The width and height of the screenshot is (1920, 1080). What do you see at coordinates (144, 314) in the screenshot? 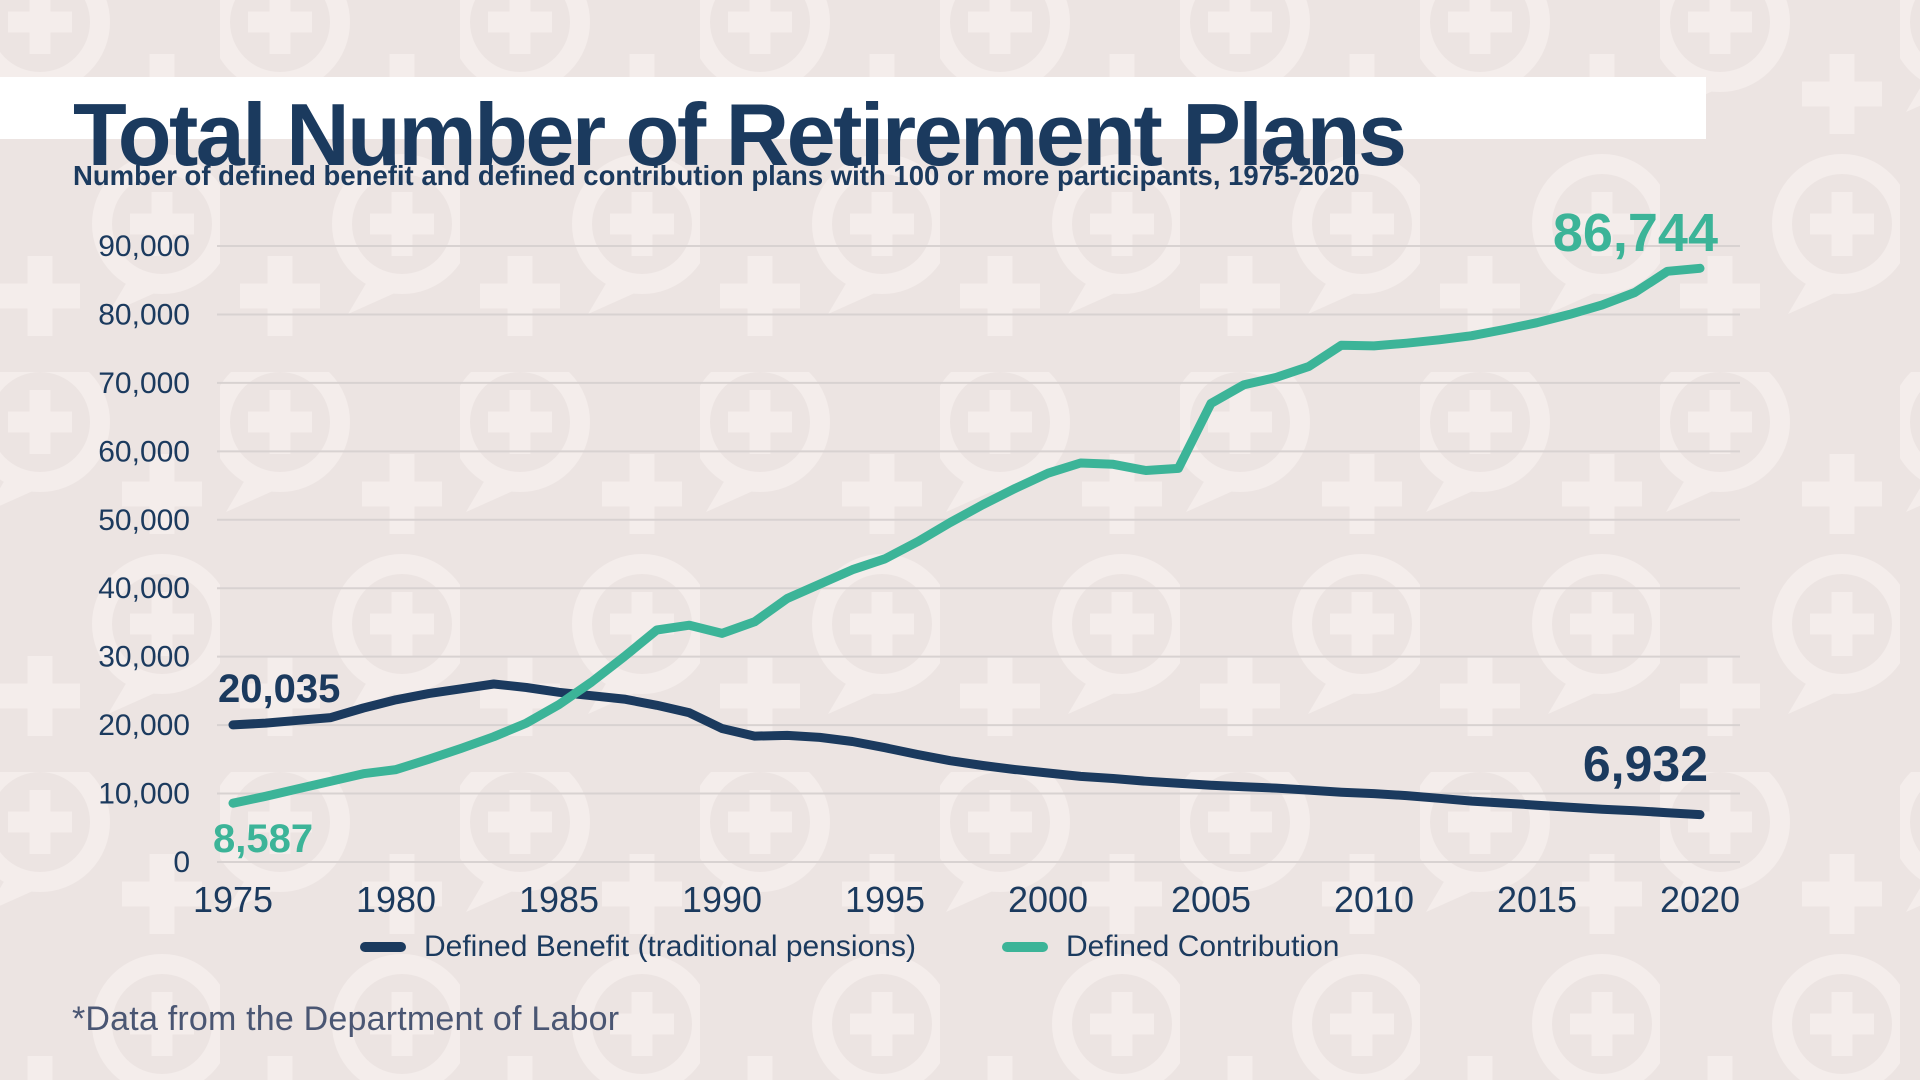
I see `y-axis-tick-label: 80,000` at bounding box center [144, 314].